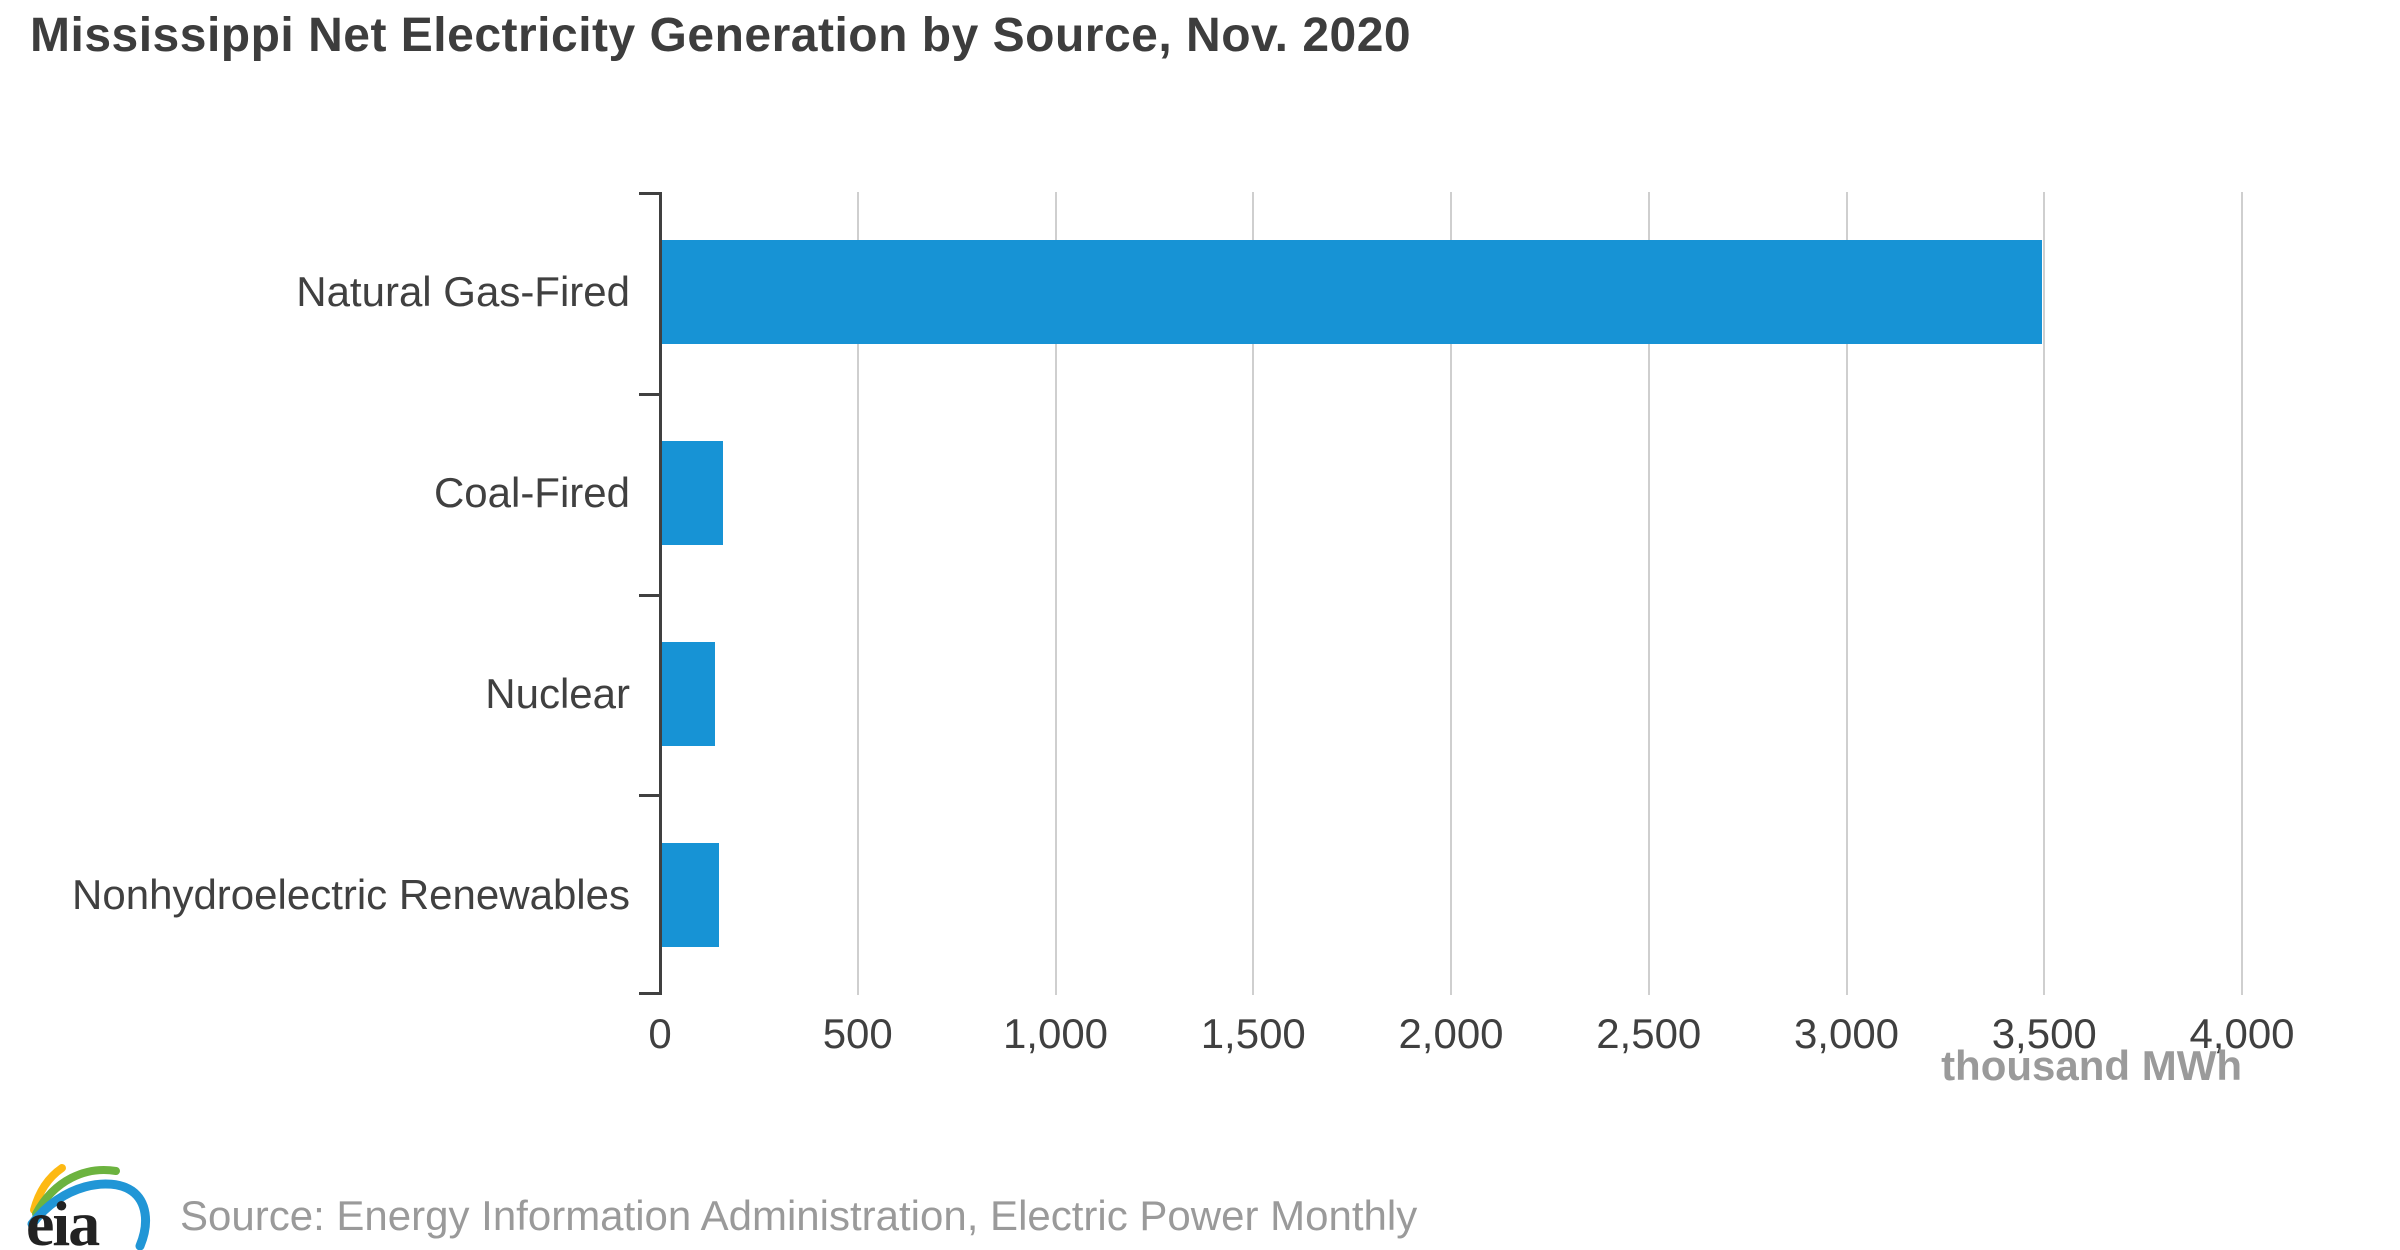 Image resolution: width=2400 pixels, height=1250 pixels. I want to click on category-label: Natural Gas-Fired, so click(463, 292).